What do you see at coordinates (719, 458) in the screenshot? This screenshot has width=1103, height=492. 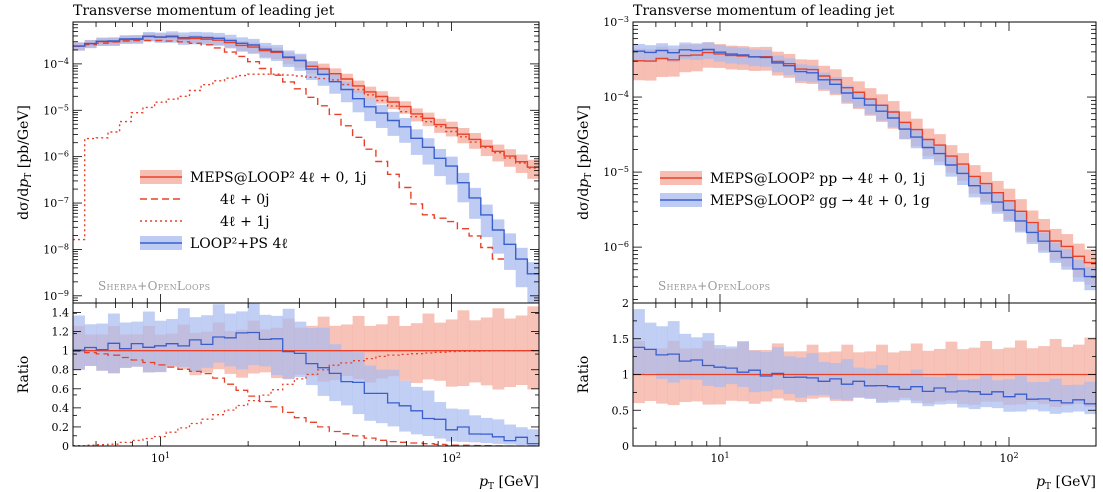 I see `x-tick-label: 10¹` at bounding box center [719, 458].